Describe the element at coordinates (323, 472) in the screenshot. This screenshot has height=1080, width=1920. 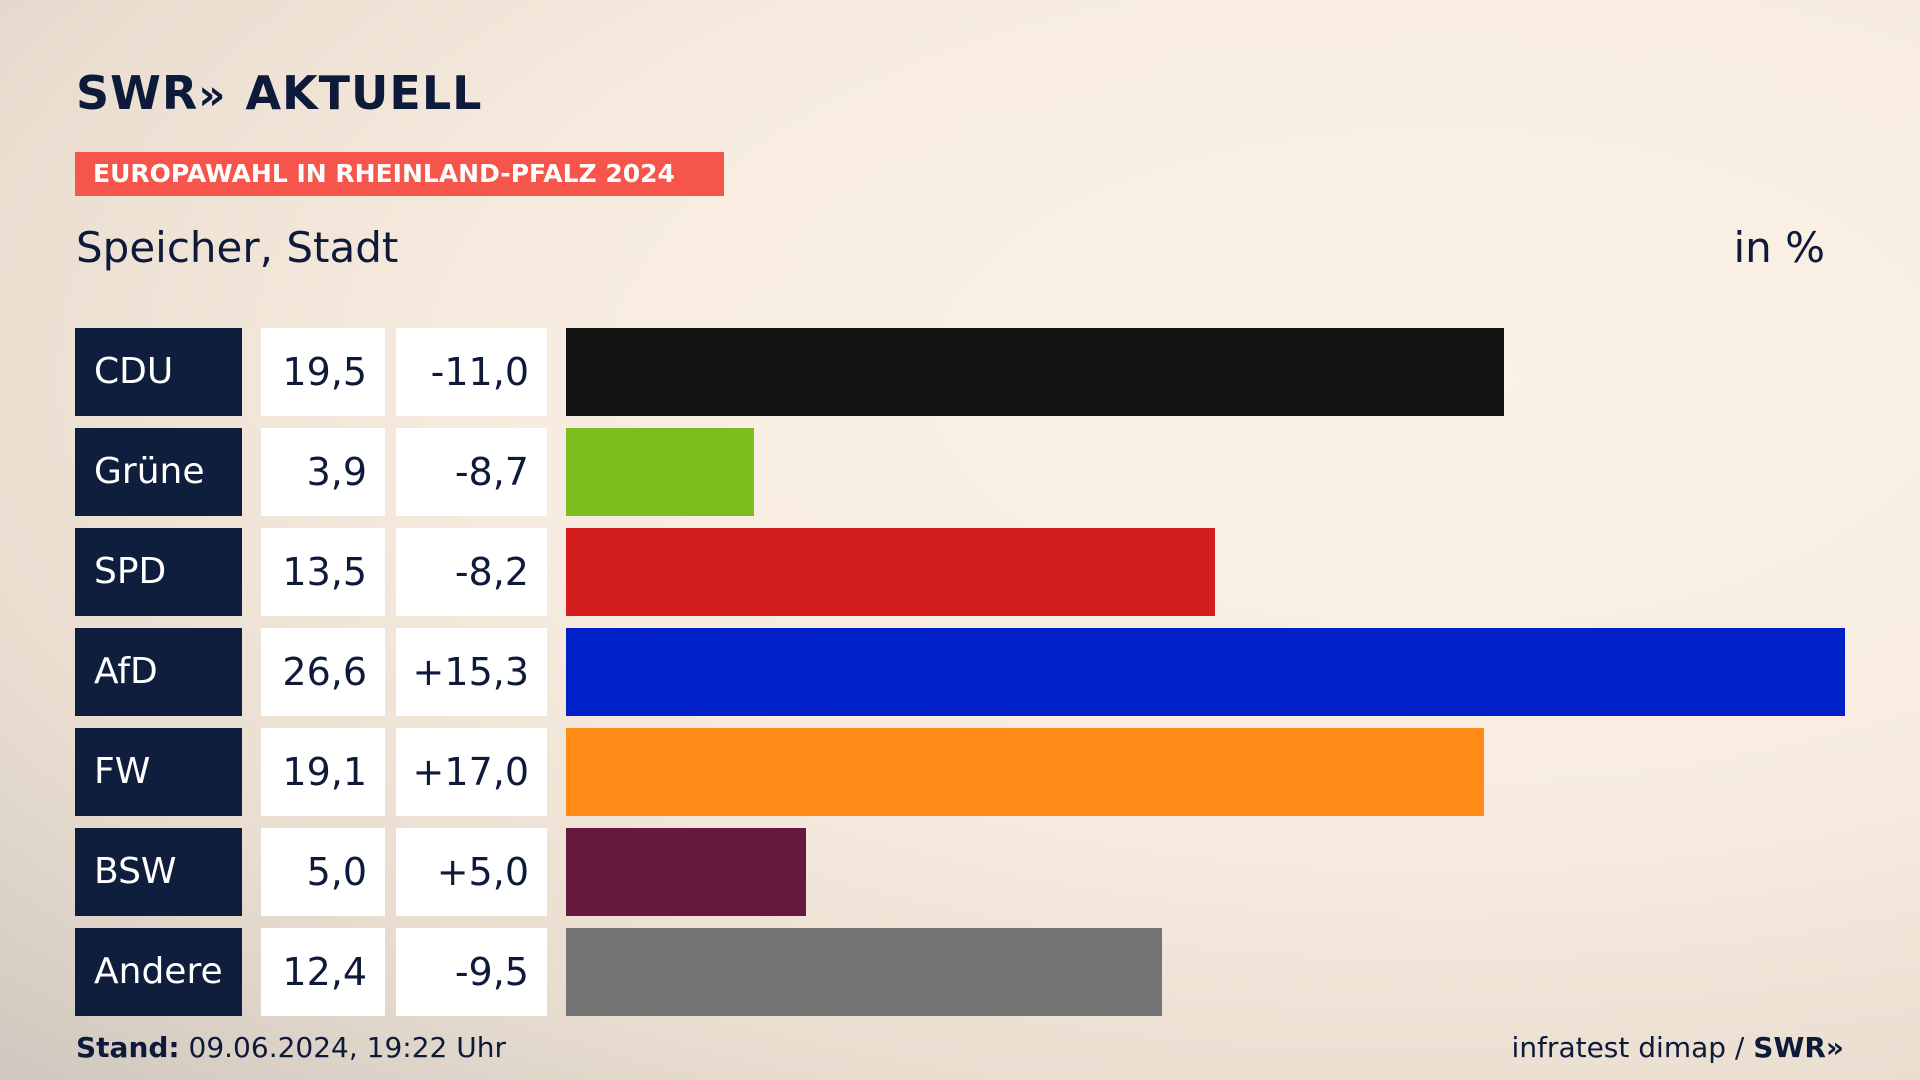
I see `vote-share-label: 3,9` at that location.